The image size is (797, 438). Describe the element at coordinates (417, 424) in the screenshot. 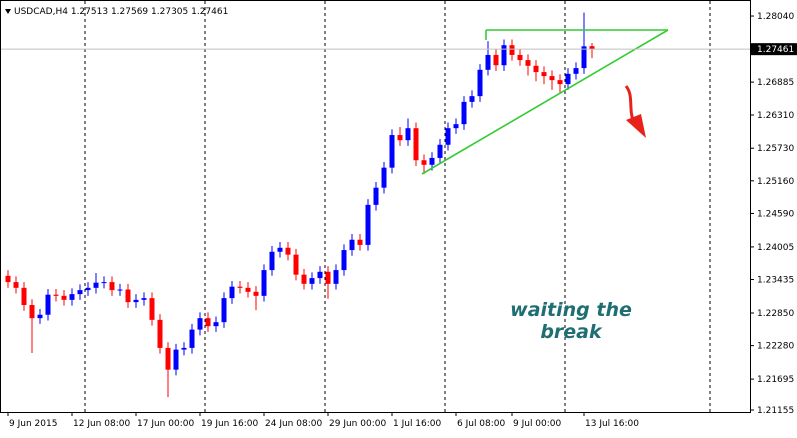

I see `x-tick-label: 1 Jul 16:00` at that location.